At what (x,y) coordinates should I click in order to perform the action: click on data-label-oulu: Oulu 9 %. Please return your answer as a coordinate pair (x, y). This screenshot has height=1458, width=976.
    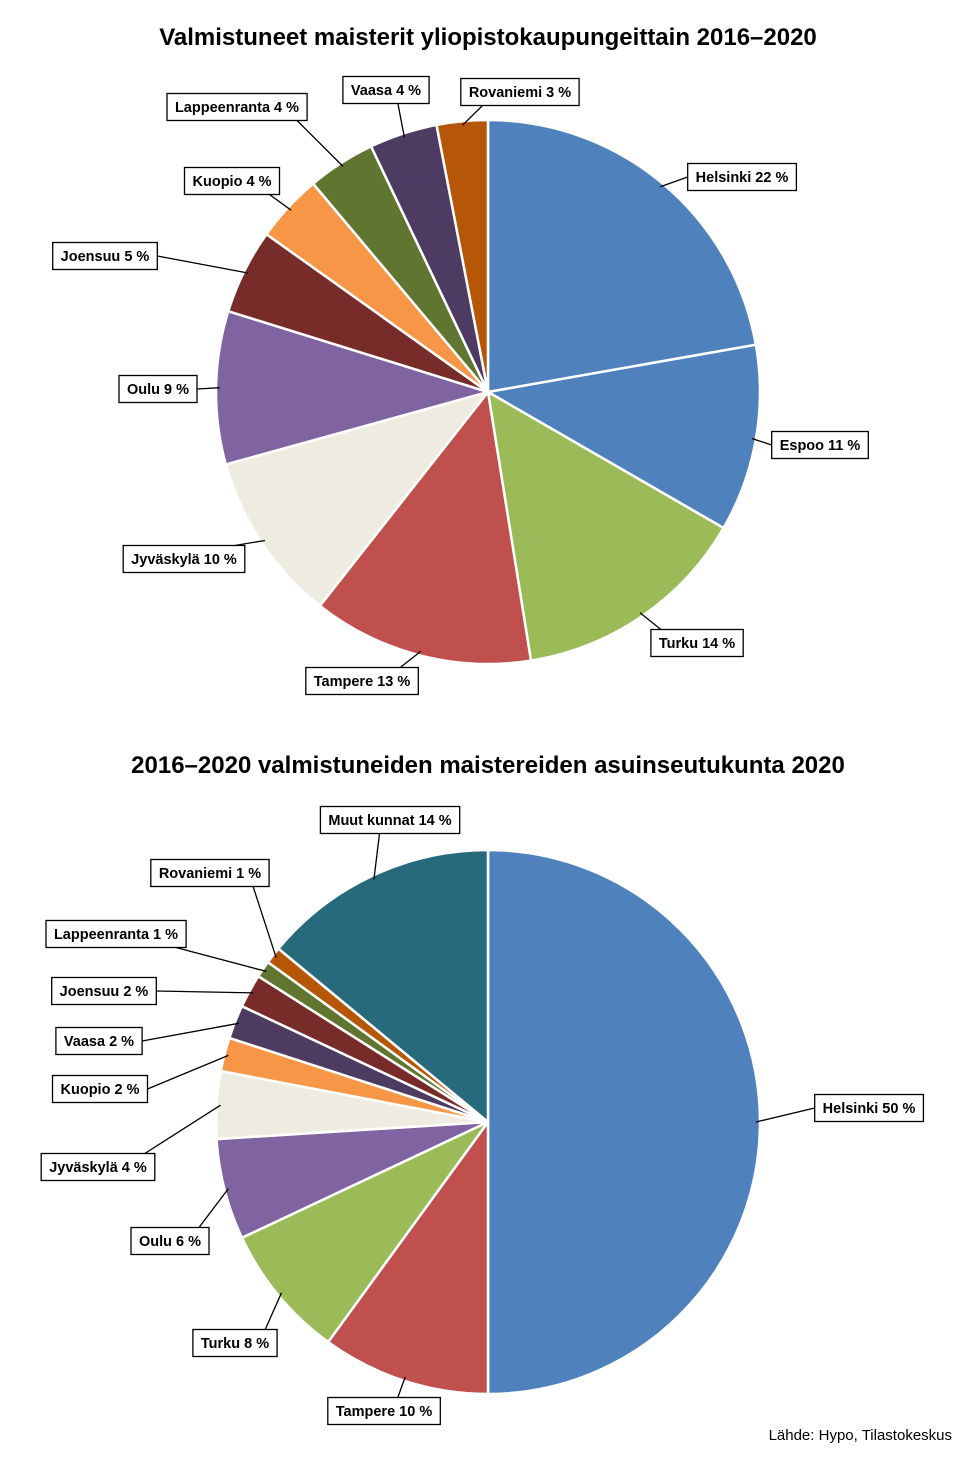
    Looking at the image, I should click on (169, 389).